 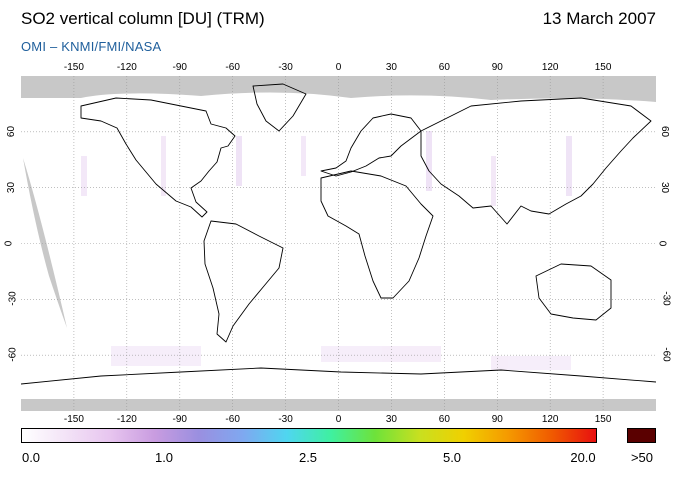 I want to click on asia-coast, so click(x=536, y=161).